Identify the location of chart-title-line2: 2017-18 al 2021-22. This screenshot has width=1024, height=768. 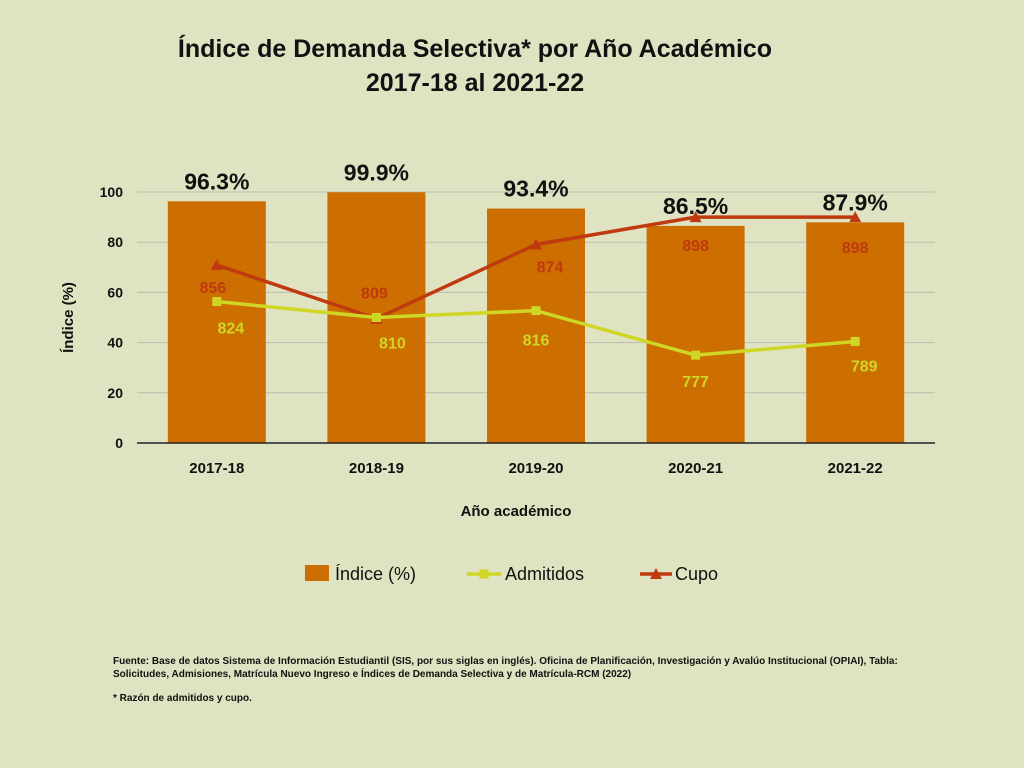
(475, 83).